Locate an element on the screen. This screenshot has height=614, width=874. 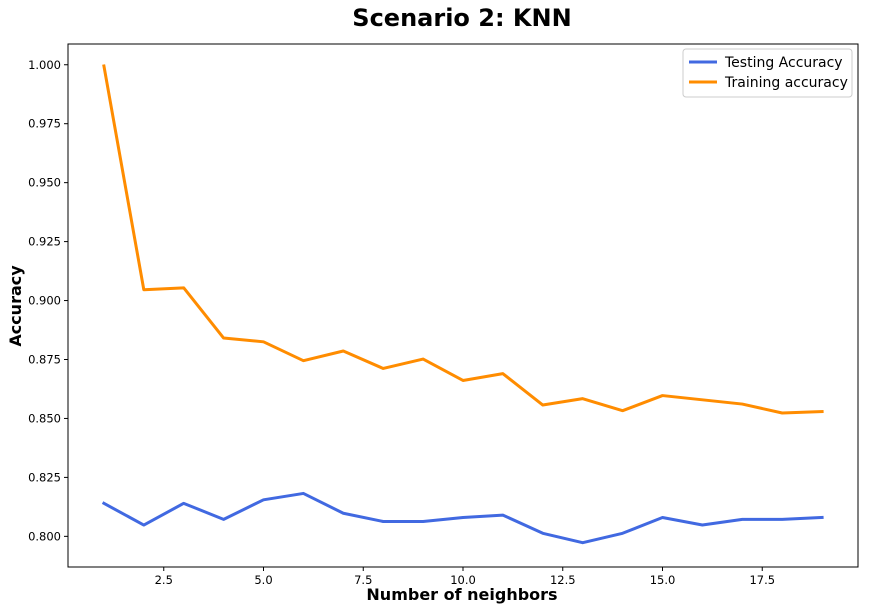
y-tick-label: 0.850 is located at coordinates (44, 418).